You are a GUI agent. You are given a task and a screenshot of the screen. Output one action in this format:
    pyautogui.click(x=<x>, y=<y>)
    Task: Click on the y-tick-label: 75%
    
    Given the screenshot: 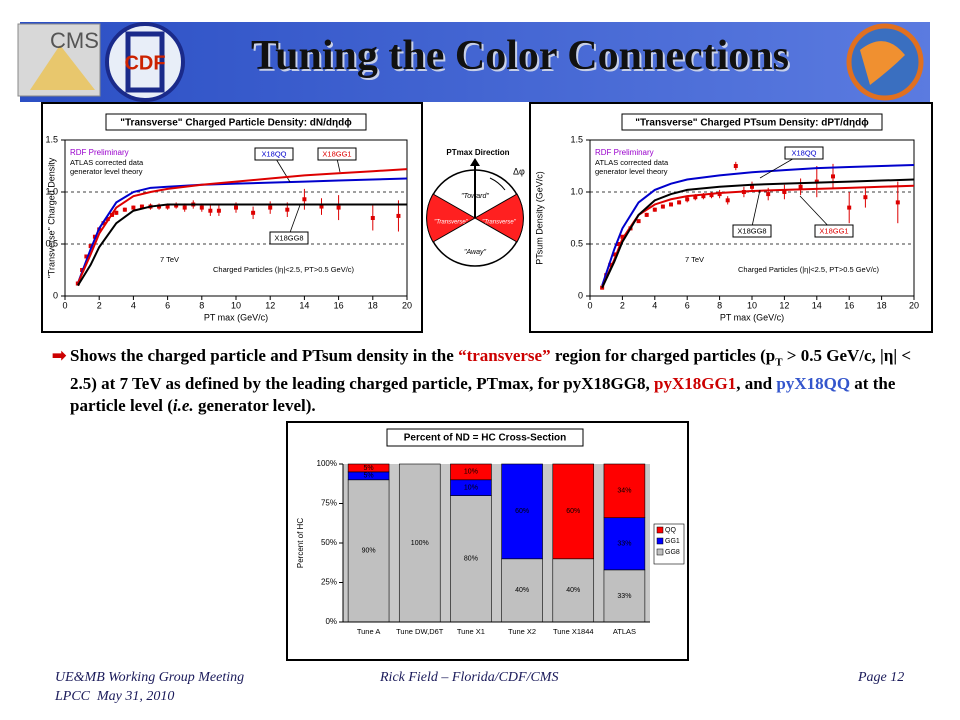 What is the action you would take?
    pyautogui.click(x=329, y=503)
    